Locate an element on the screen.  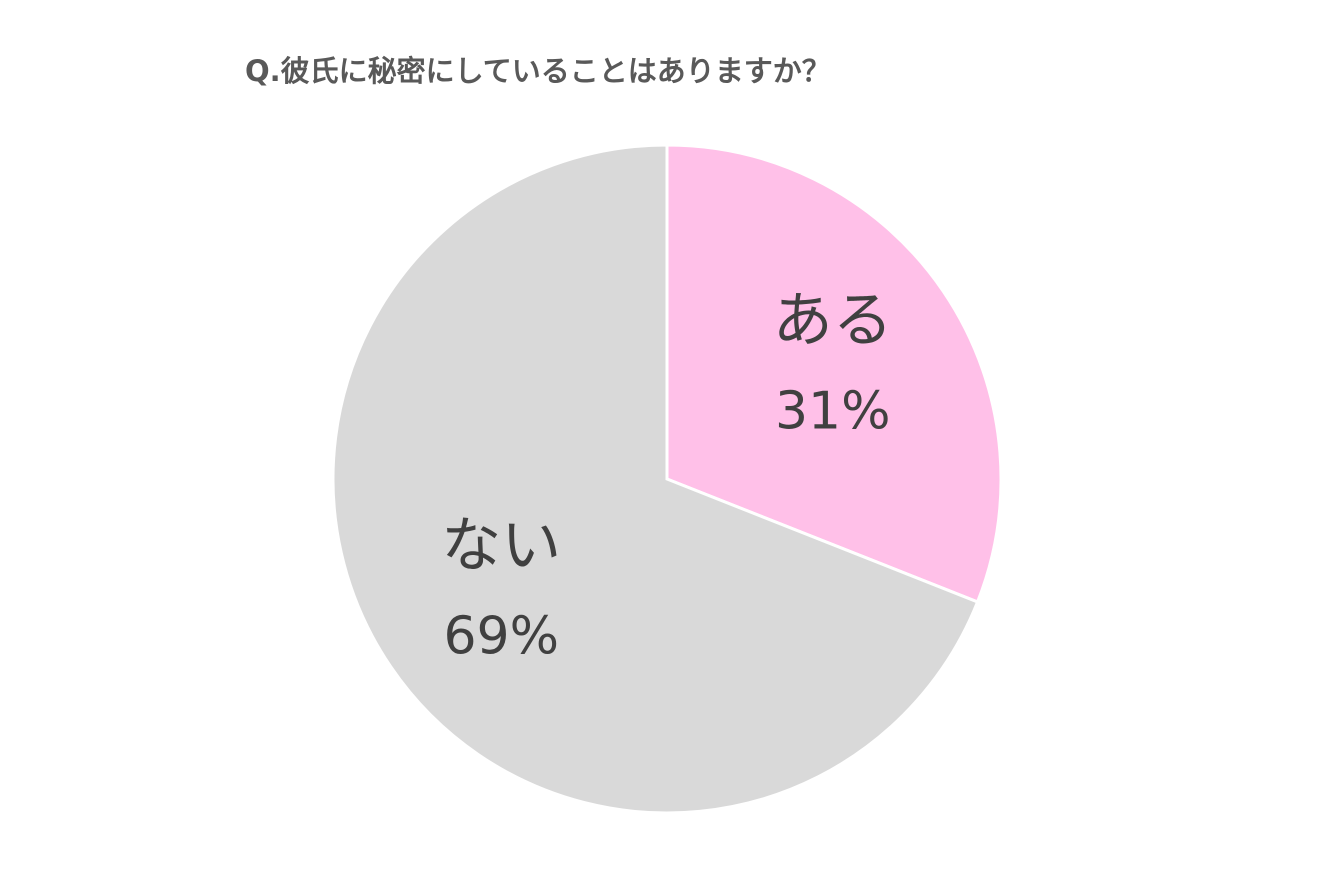
category-label: ない is located at coordinates (501, 546).